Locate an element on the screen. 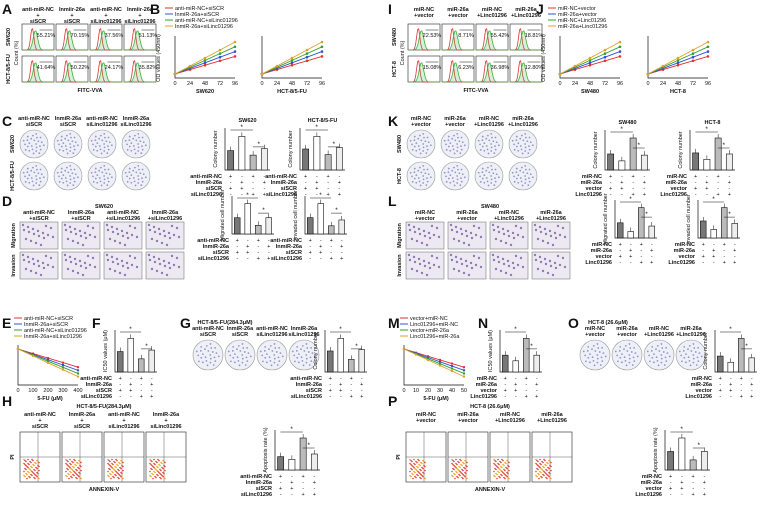 The width and height of the screenshot is (778, 524). column-header: +siLinc01296 is located at coordinates (165, 219).